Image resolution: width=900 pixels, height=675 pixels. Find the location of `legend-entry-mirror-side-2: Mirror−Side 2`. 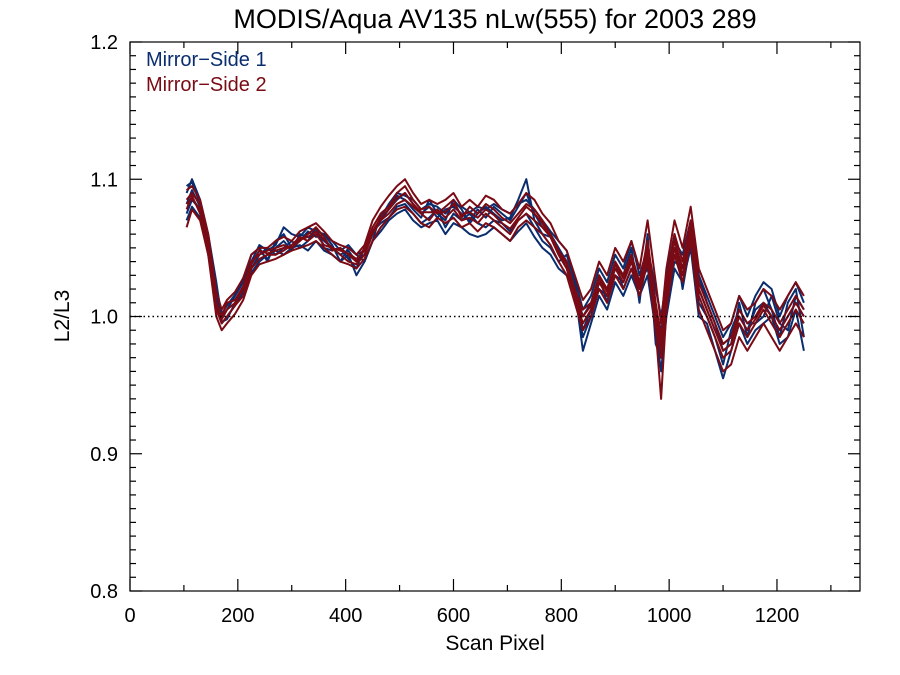

legend-entry-mirror-side-2: Mirror−Side 2 is located at coordinates (206, 85).